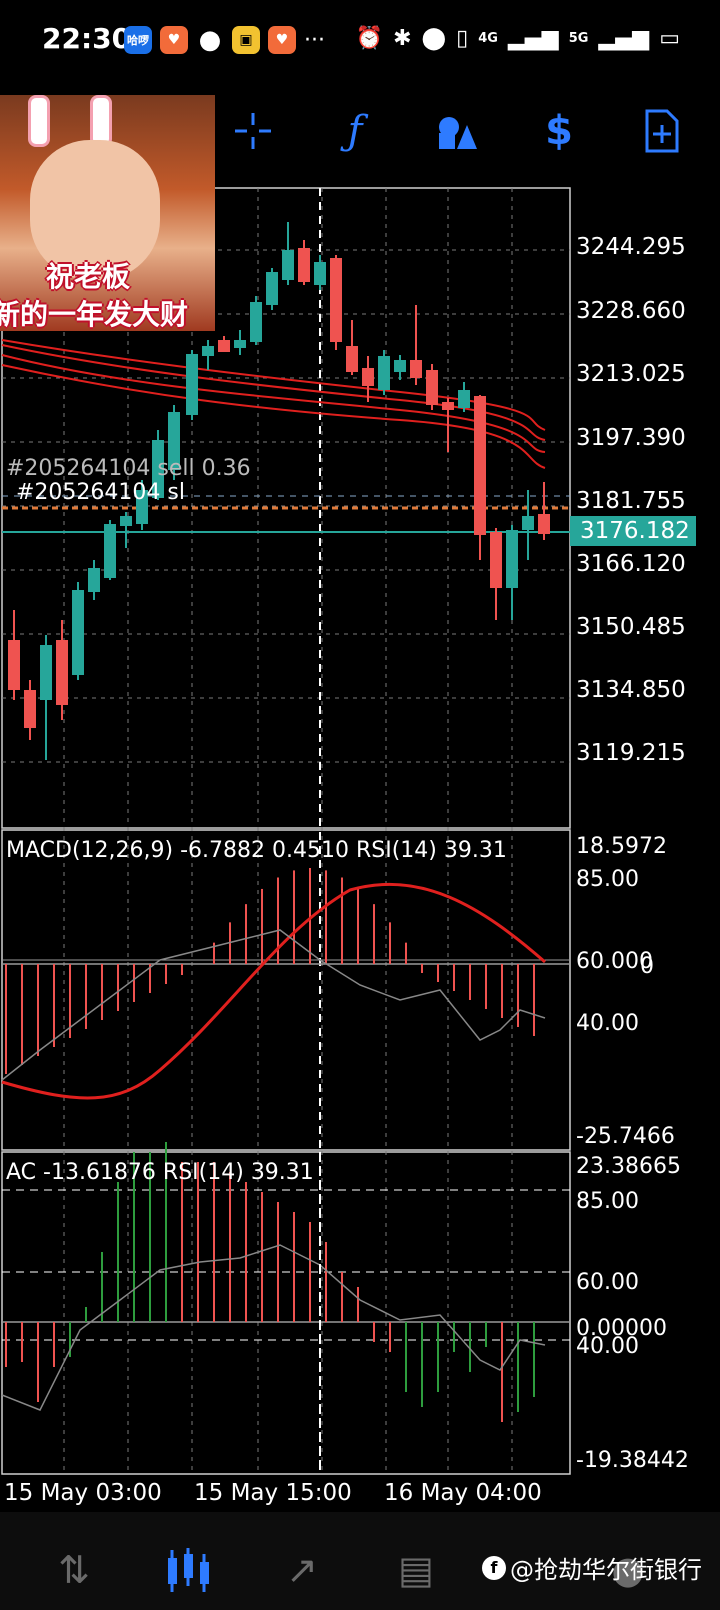 The image size is (720, 1610). What do you see at coordinates (402, 38) in the screenshot?
I see `bluetooth-icon: ✱` at bounding box center [402, 38].